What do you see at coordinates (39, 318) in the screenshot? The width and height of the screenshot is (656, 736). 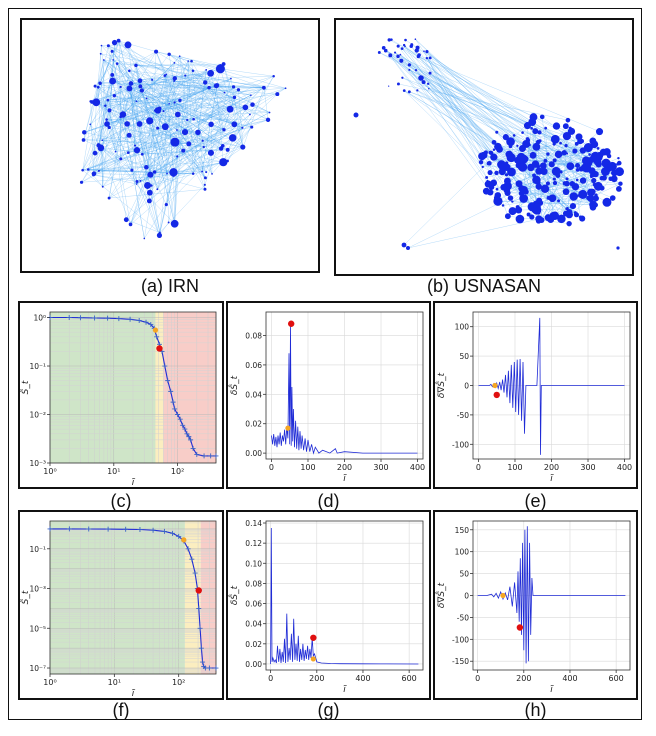 I see `y-tick-label: 10⁰` at bounding box center [39, 318].